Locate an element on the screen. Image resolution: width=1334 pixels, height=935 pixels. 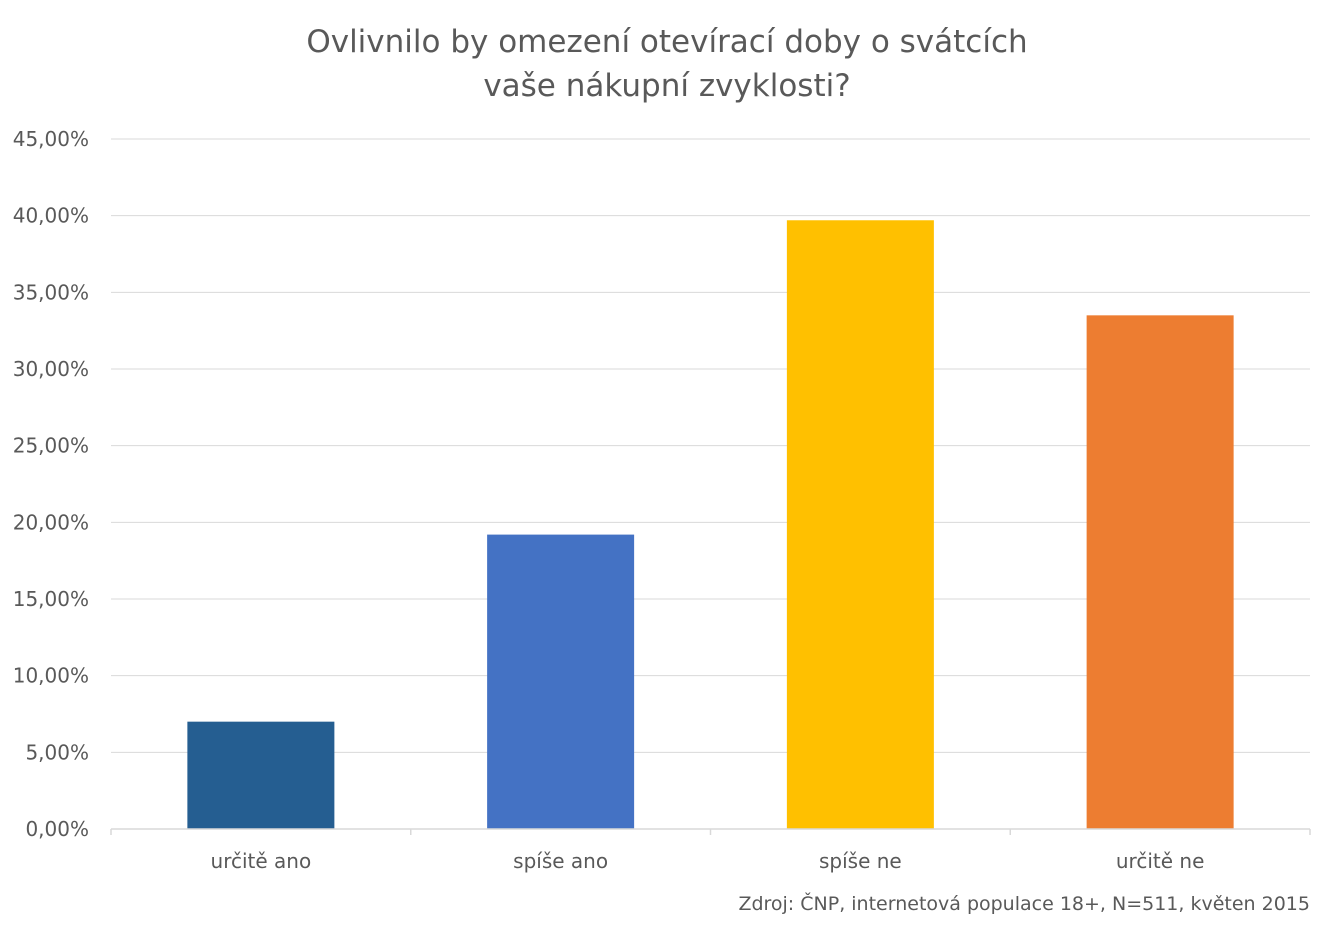
x-tick-label: určitě ne is located at coordinates (1160, 861).